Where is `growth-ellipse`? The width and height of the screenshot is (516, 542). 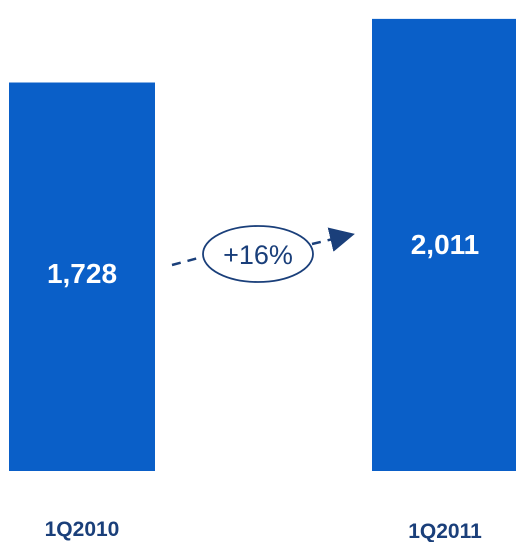 growth-ellipse is located at coordinates (258, 254).